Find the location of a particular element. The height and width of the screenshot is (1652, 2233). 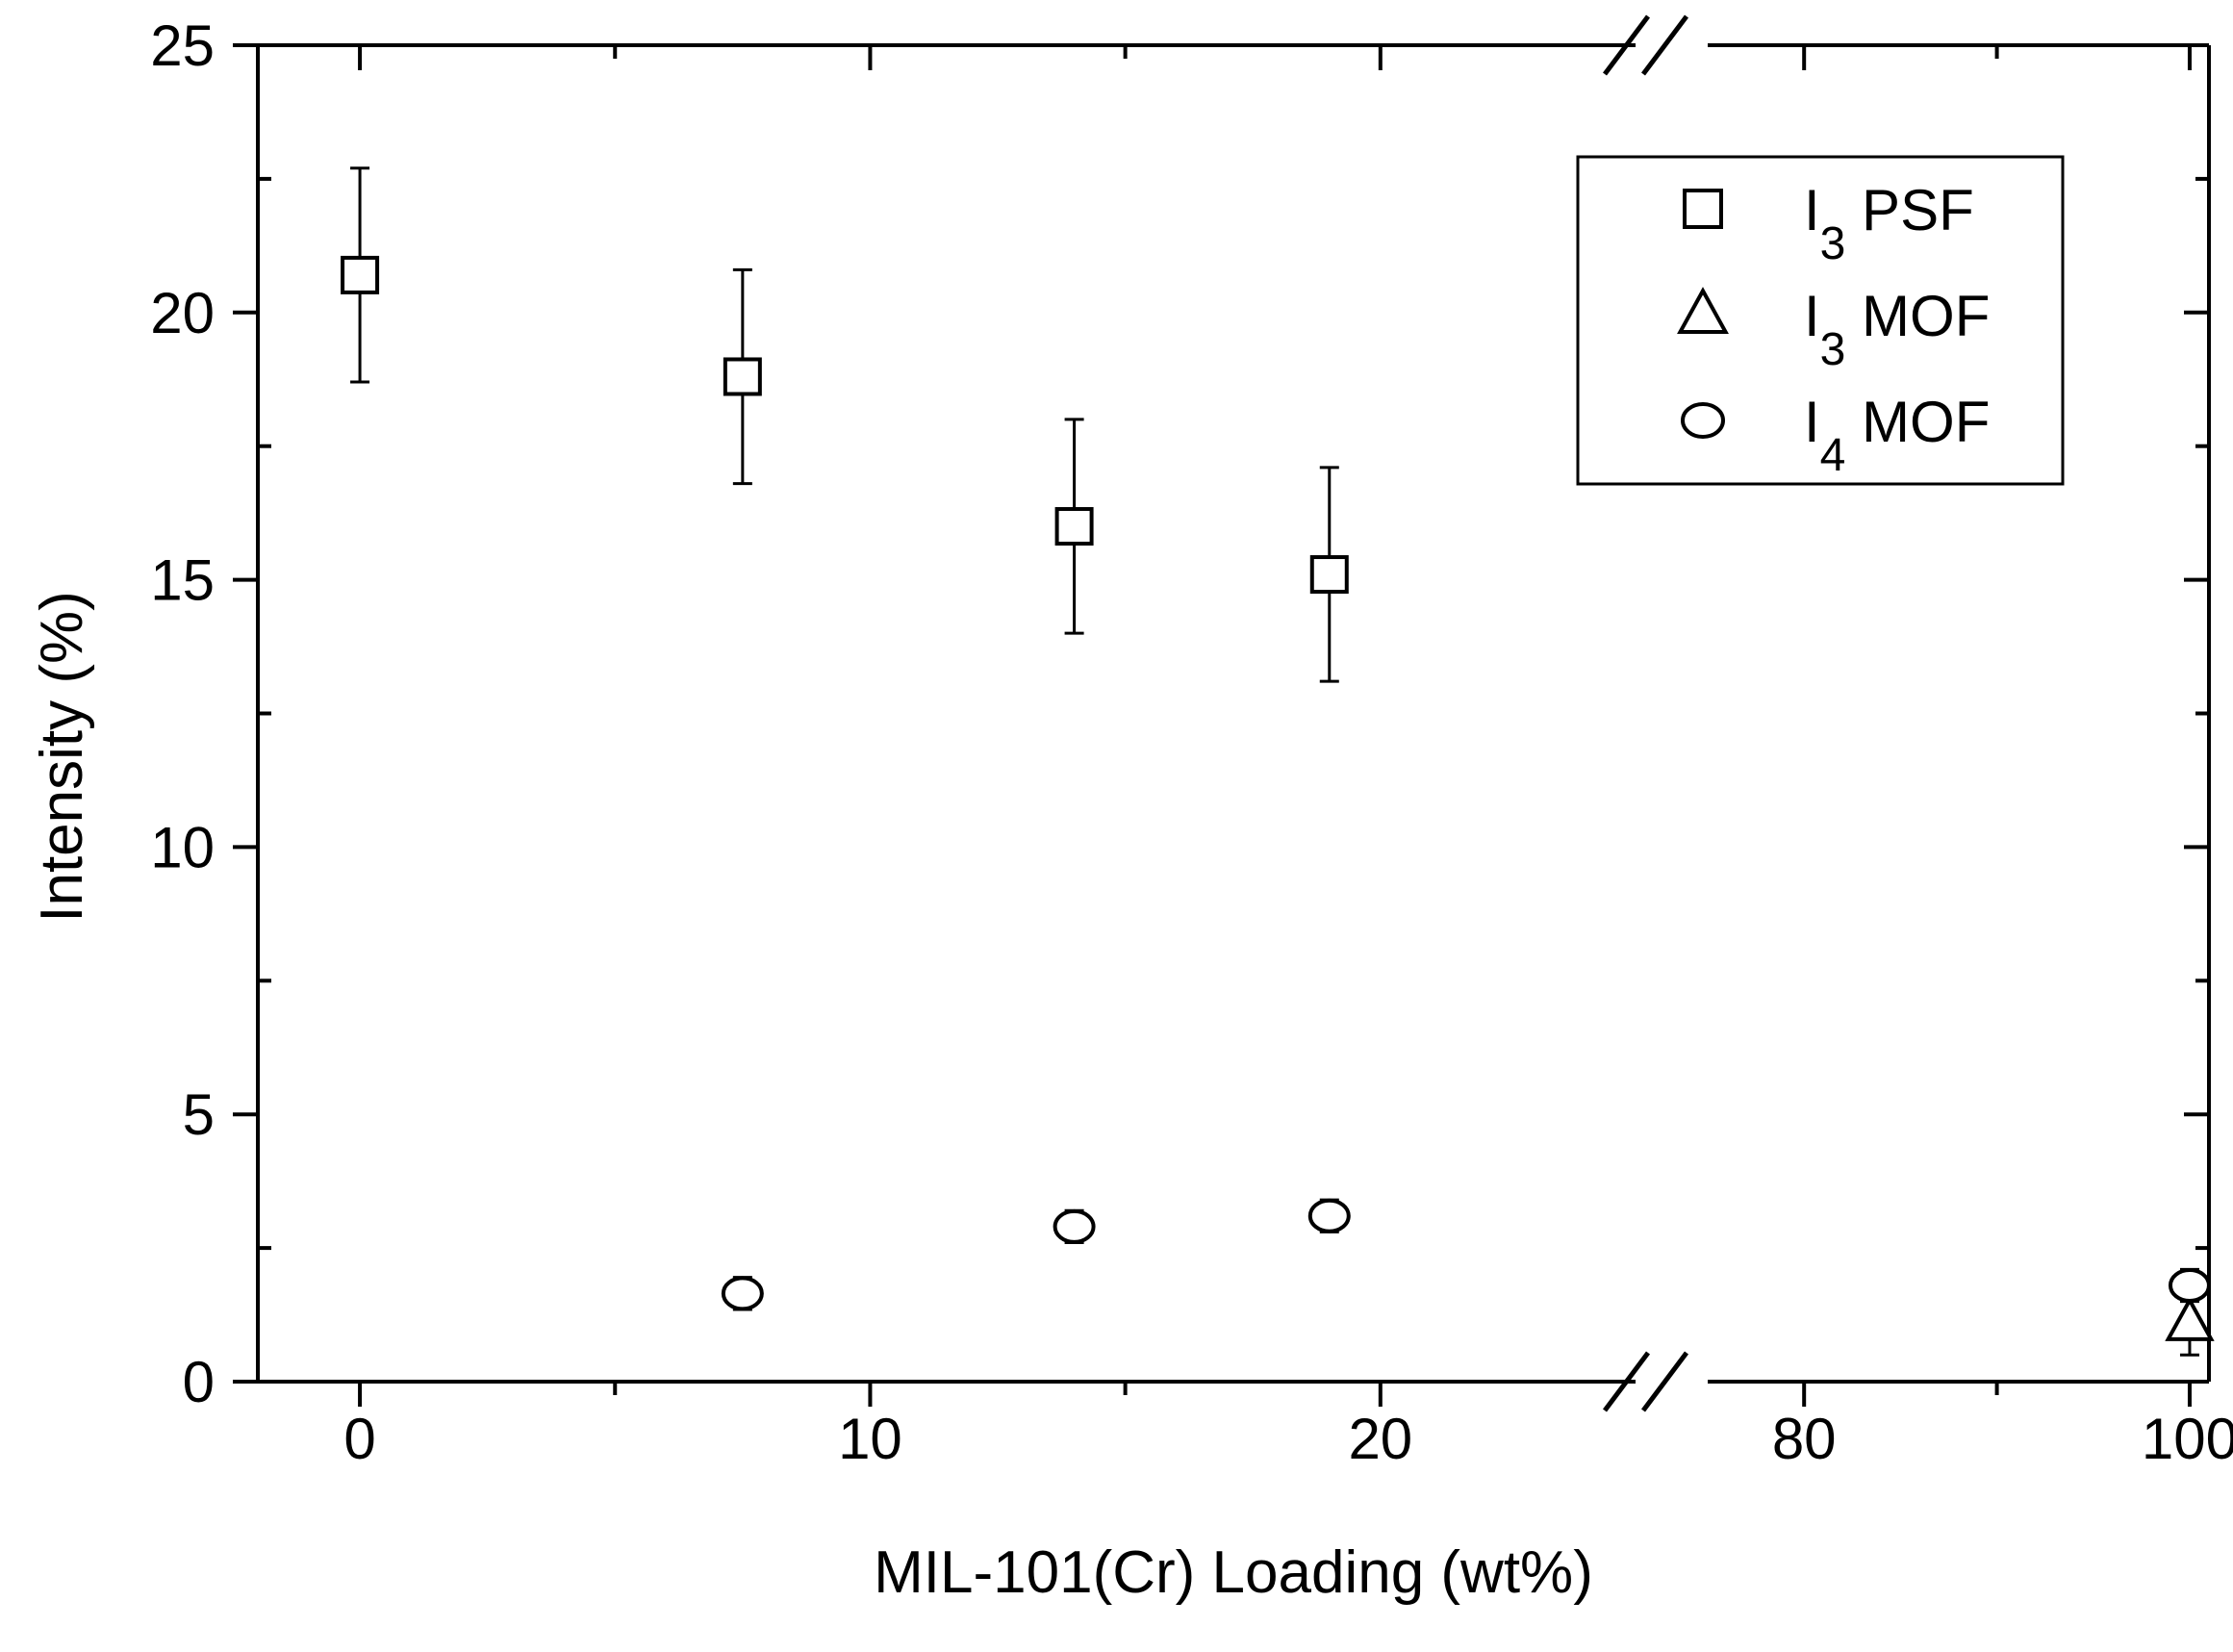

legend-item: I3 PSF is located at coordinates (1828, 223).